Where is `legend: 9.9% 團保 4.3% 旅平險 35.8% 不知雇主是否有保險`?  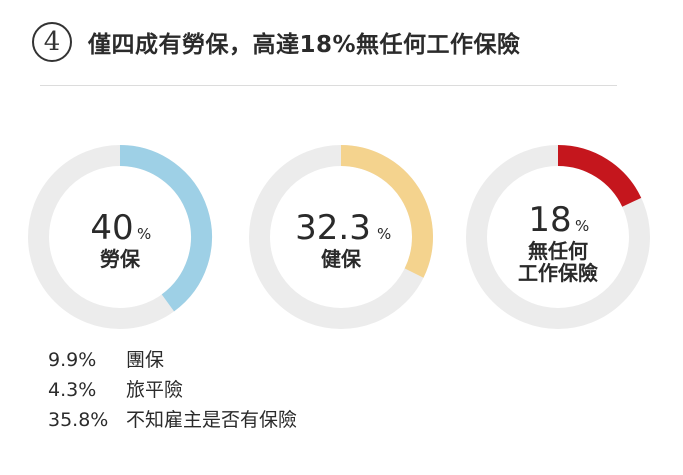 legend: 9.9% 團保 4.3% 旅平險 35.8% 不知雇主是否有保險 is located at coordinates (172, 390).